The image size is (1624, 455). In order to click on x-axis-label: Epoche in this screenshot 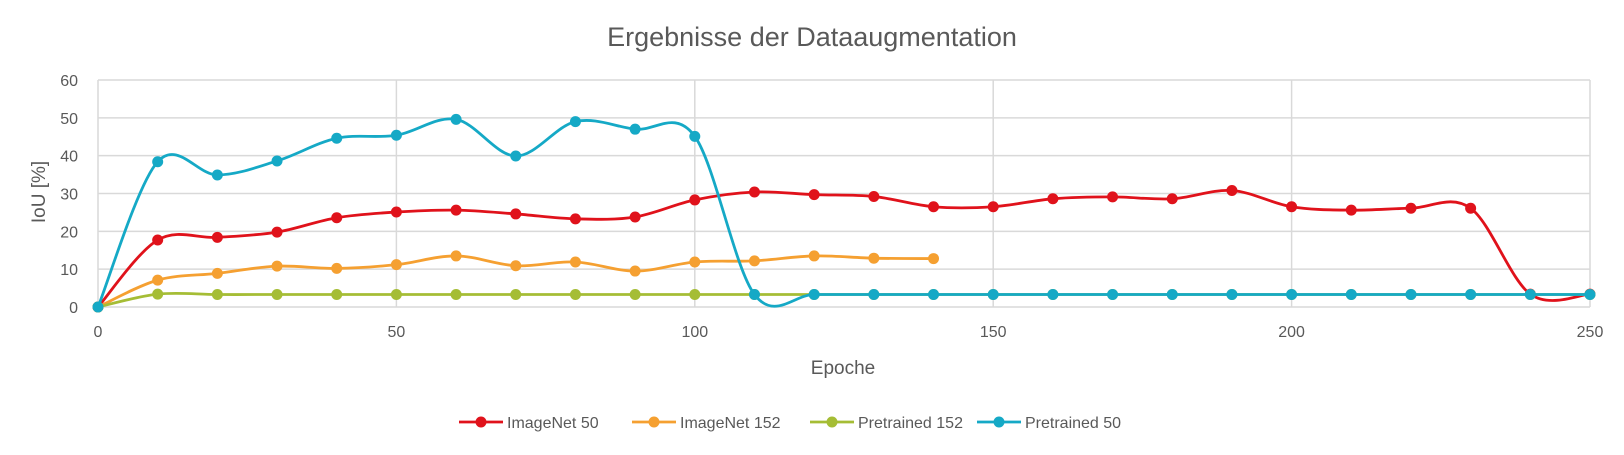, I will do `click(843, 368)`.